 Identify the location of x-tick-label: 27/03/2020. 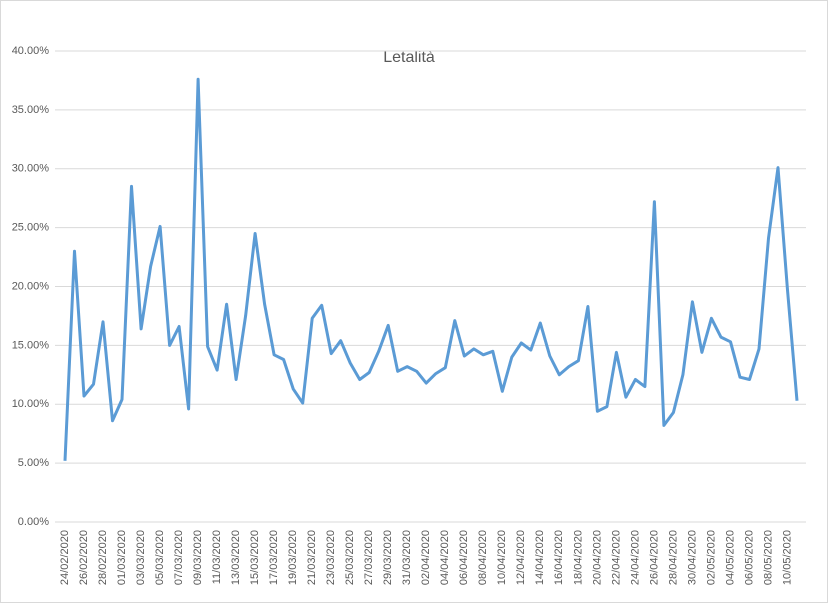
(369, 557).